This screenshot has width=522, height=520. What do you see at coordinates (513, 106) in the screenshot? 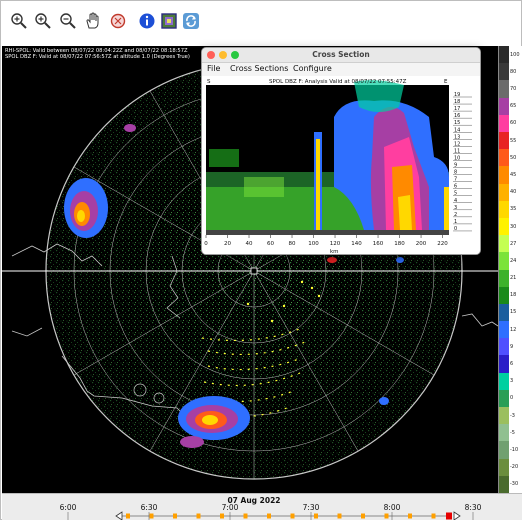
I see `color-scale-label: 65` at bounding box center [513, 106].